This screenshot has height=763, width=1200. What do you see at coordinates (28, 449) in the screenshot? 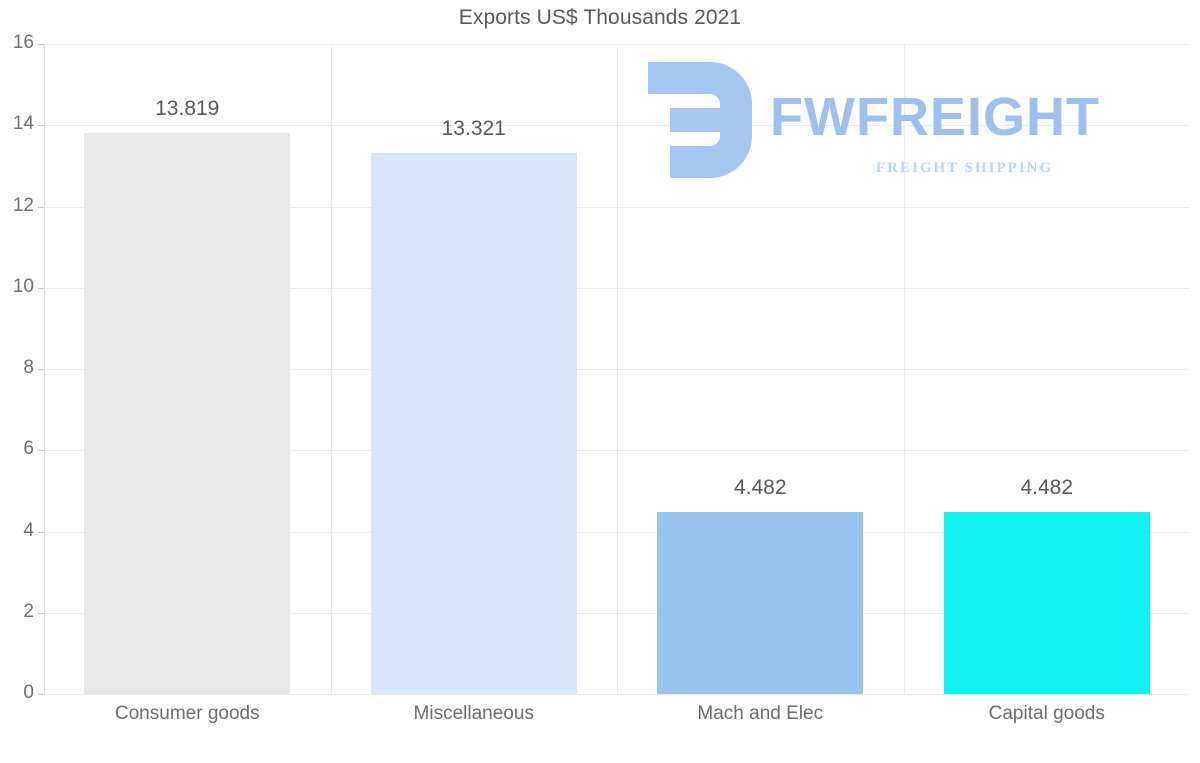
I see `y-tick-label-6: 6` at bounding box center [28, 449].